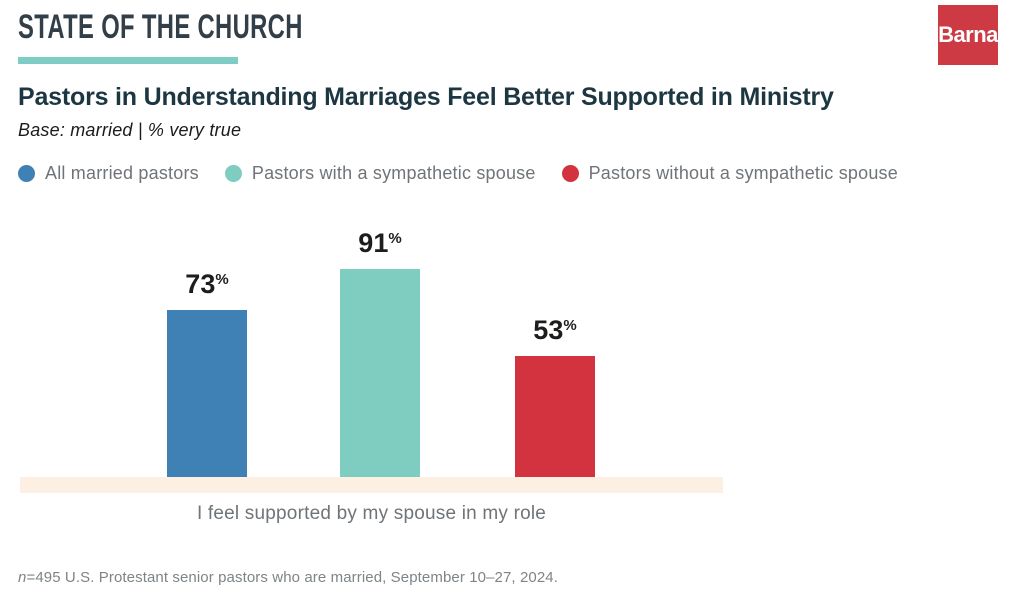 The image size is (1024, 607). I want to click on barna-logo-text: Barna, so click(968, 34).